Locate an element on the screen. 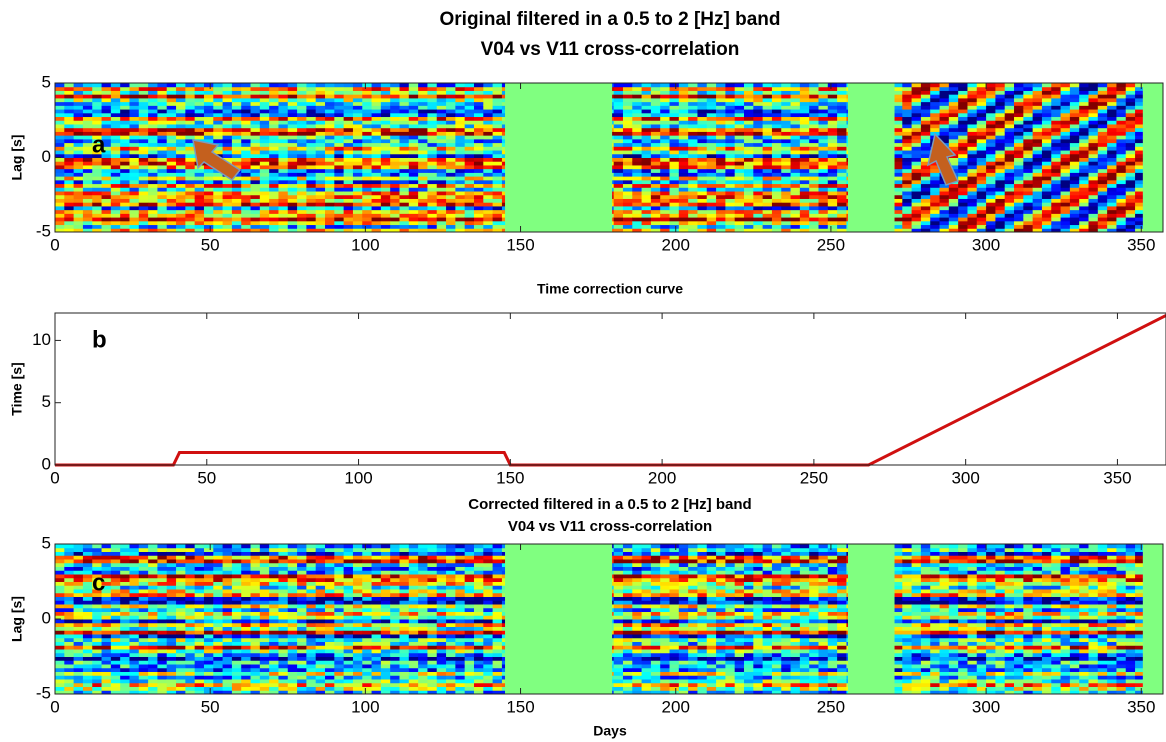 This screenshot has height=742, width=1166. x-tick-label: 350 is located at coordinates (1141, 244).